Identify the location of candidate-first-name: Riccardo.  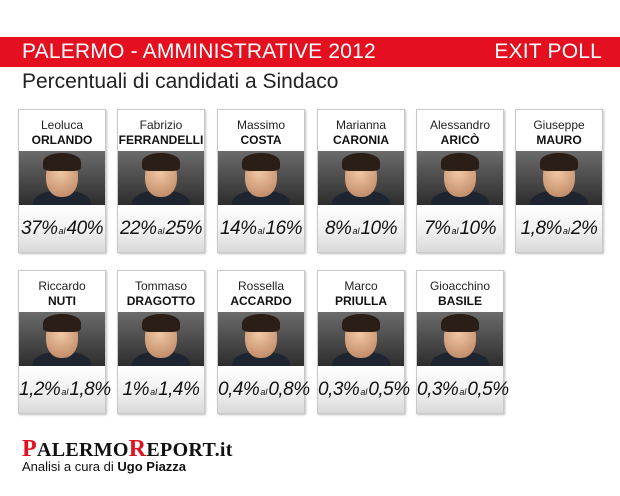
(62, 286).